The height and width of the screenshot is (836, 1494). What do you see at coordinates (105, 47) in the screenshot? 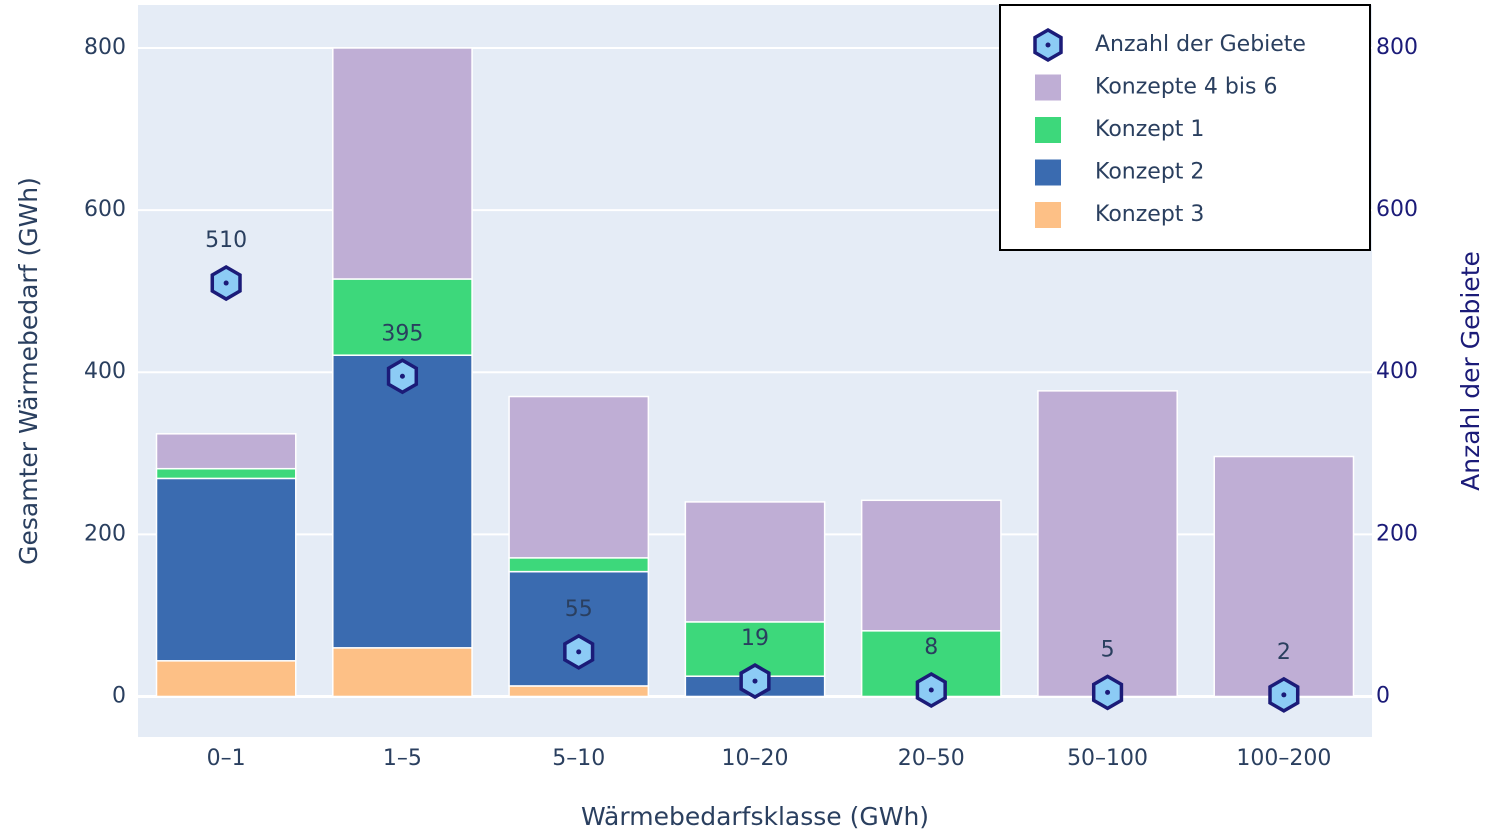
I see `y-tick-label: 800` at bounding box center [105, 47].